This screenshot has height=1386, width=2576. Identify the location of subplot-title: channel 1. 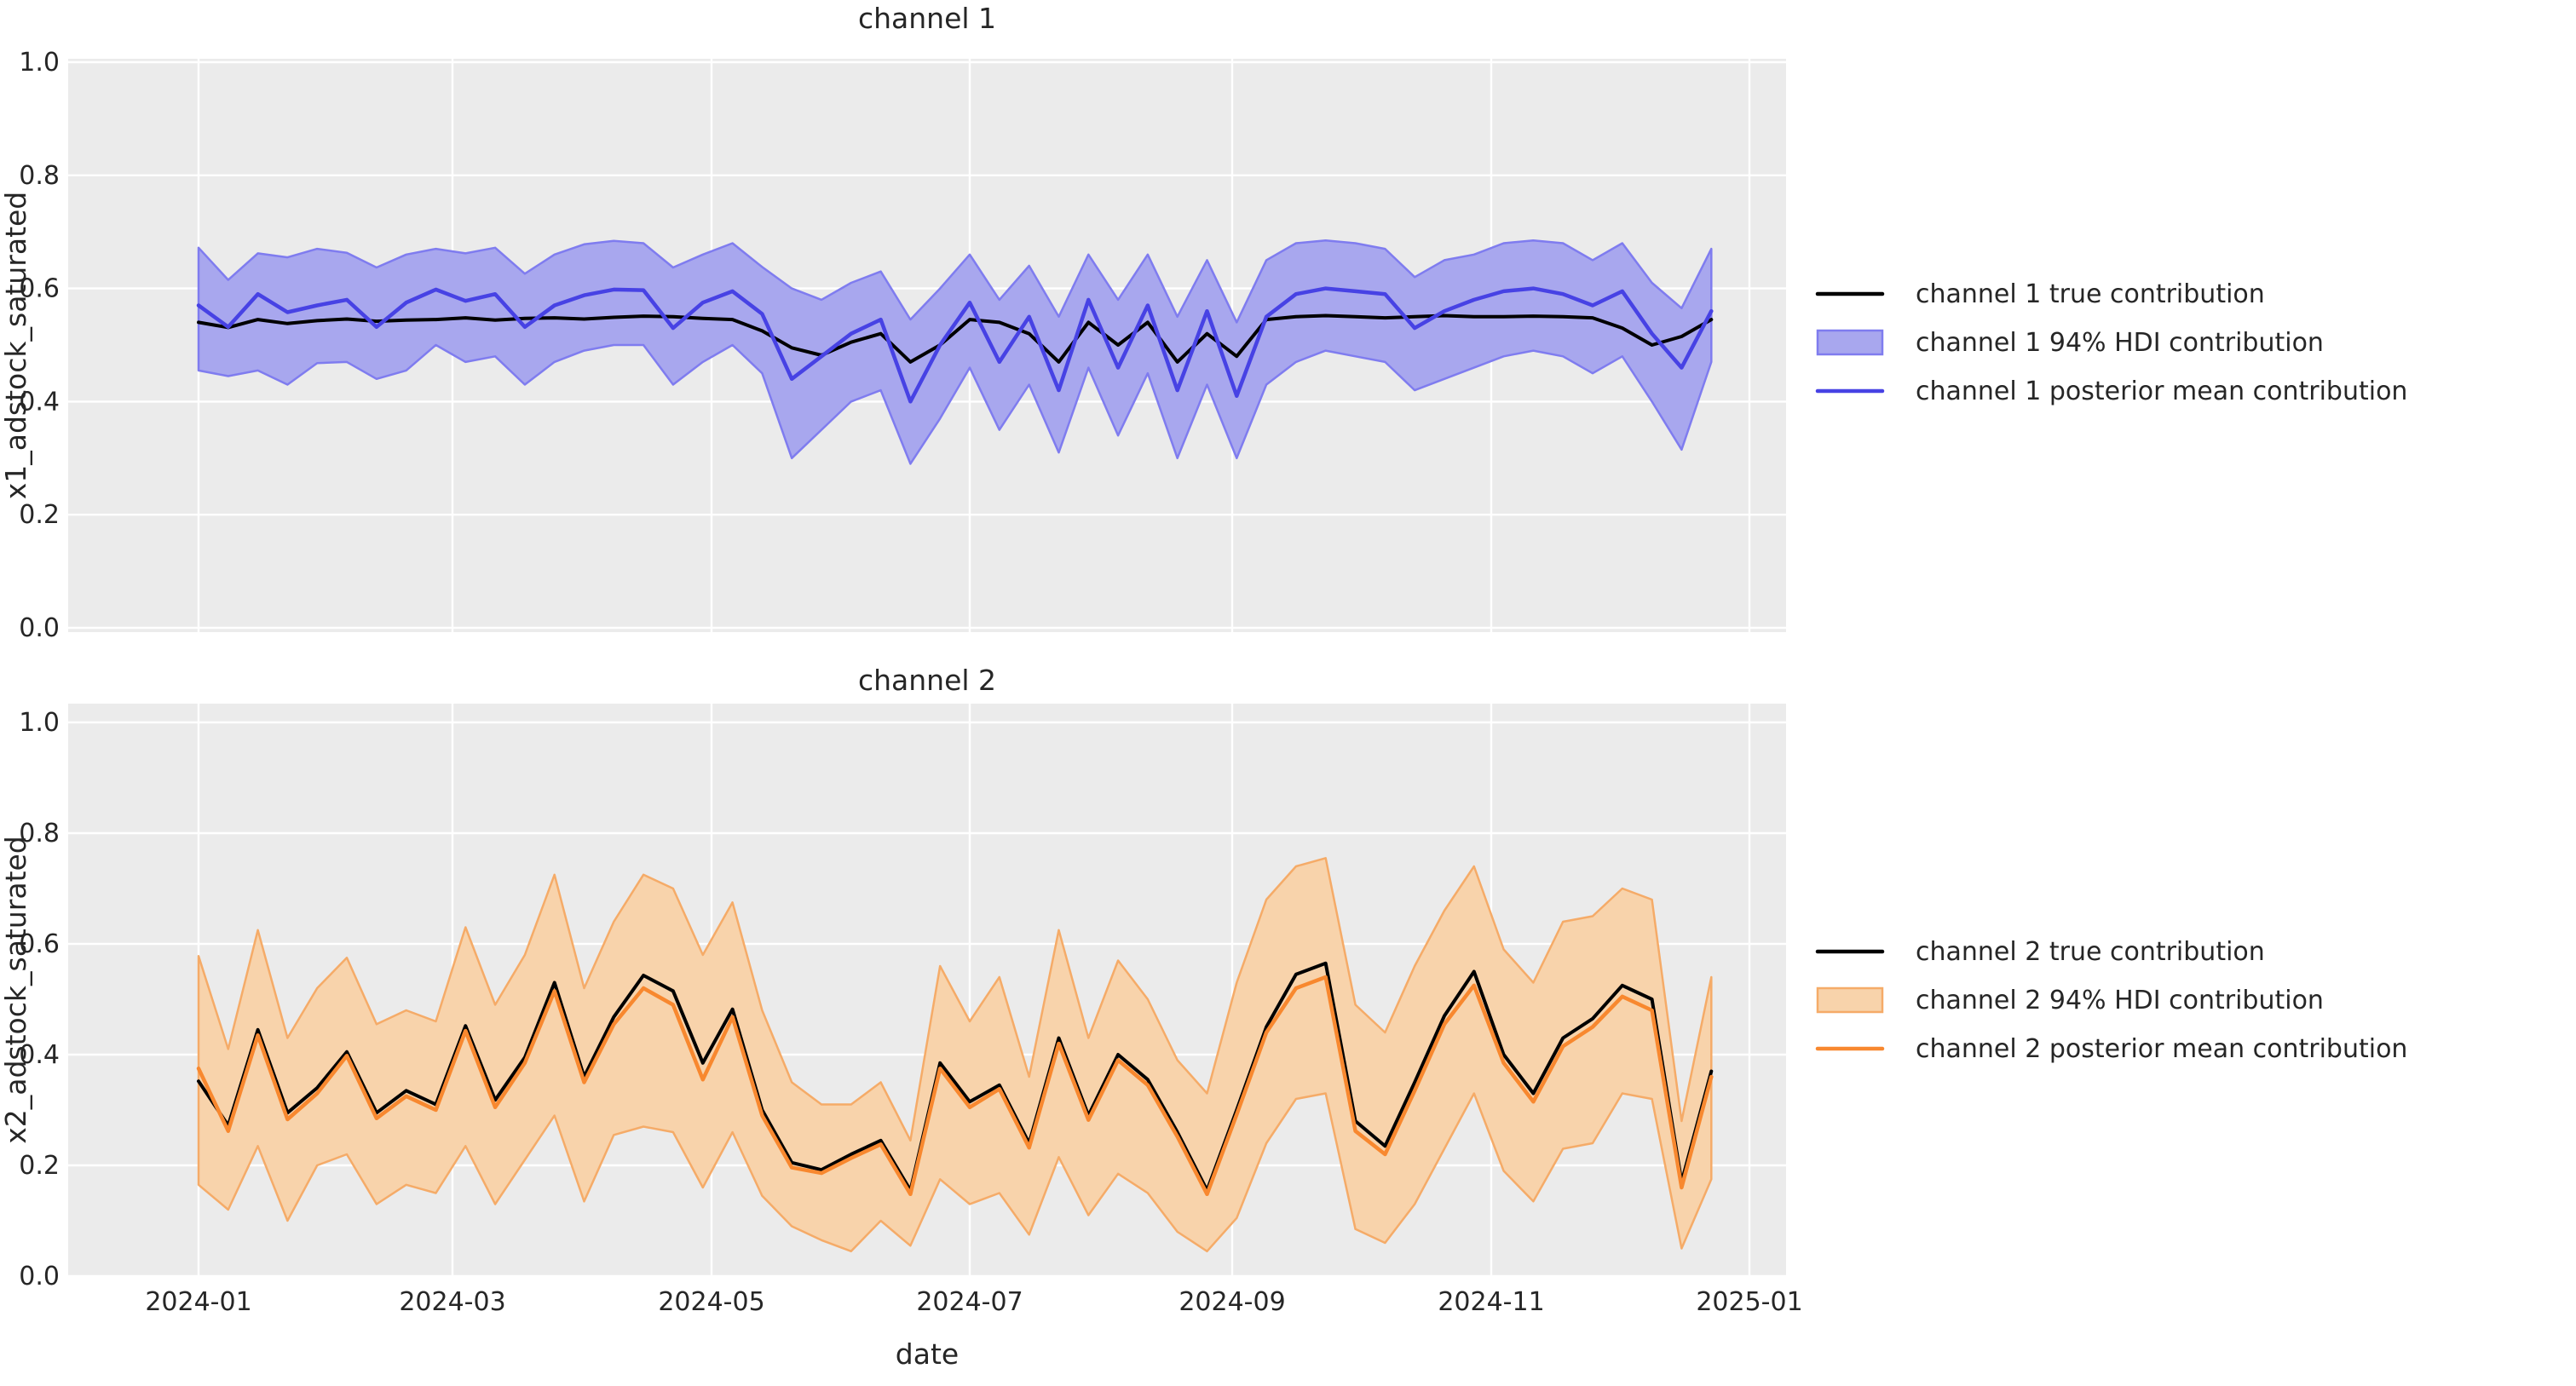
(927, 19).